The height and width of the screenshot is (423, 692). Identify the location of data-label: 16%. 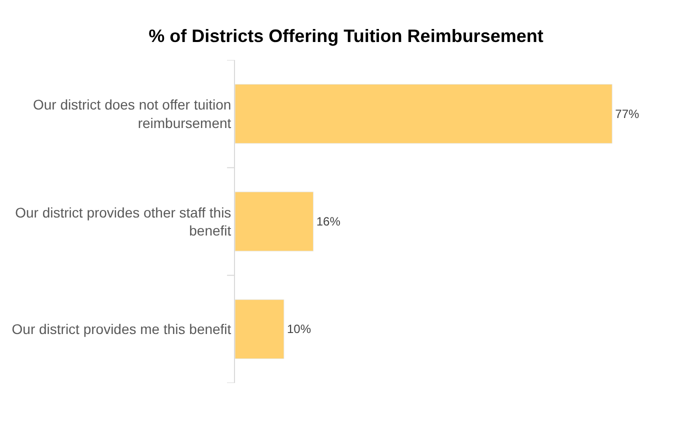
(328, 221).